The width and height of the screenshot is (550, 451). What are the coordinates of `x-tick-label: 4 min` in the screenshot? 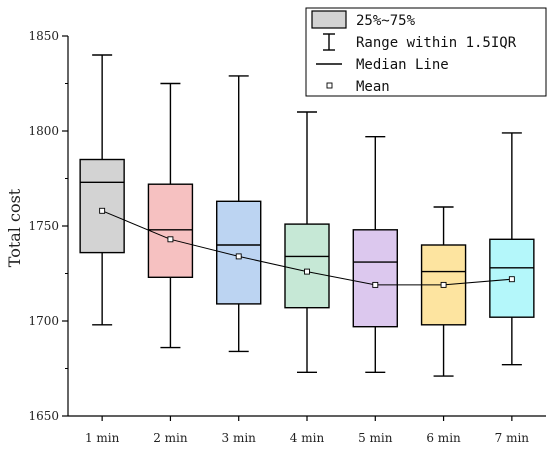 It's located at (307, 438).